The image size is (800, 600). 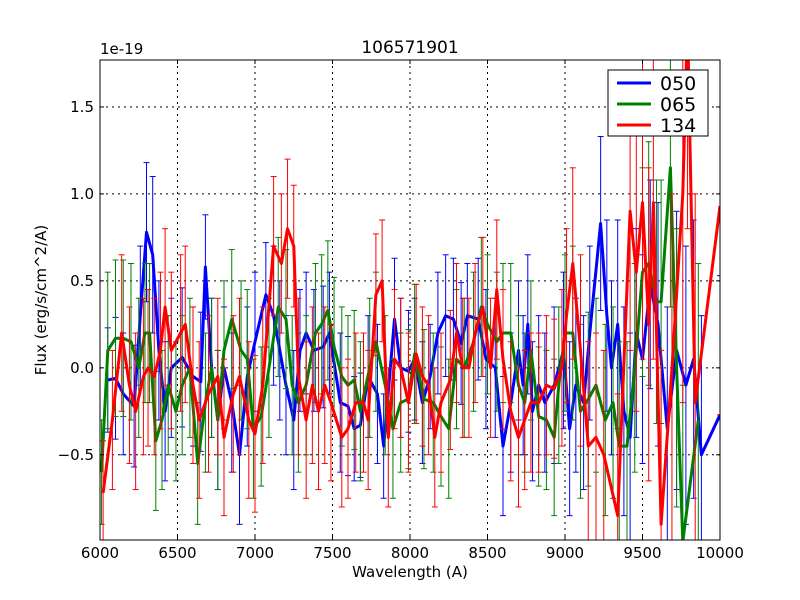 I want to click on legend-label-050: 050, so click(x=678, y=84).